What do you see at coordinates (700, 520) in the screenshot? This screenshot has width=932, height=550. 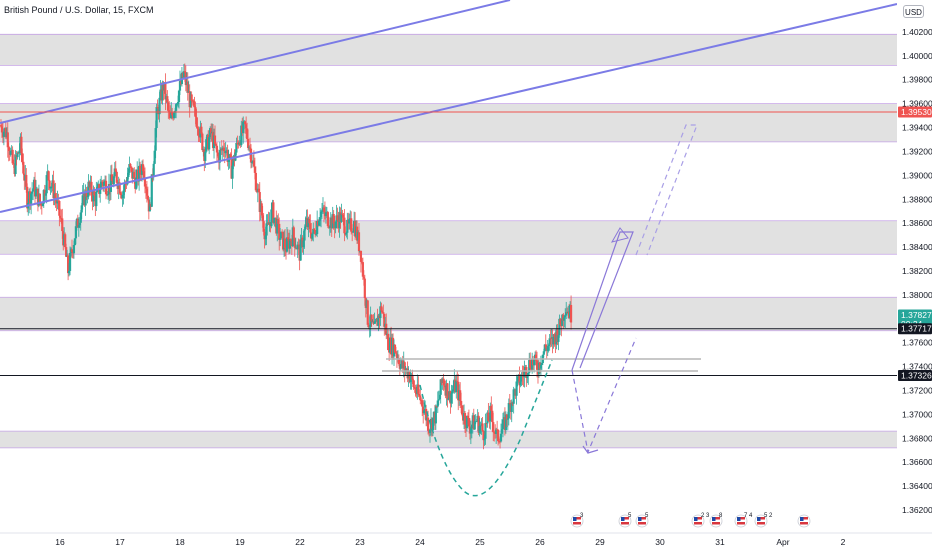 I see `economic-event-icon: 2 3` at bounding box center [700, 520].